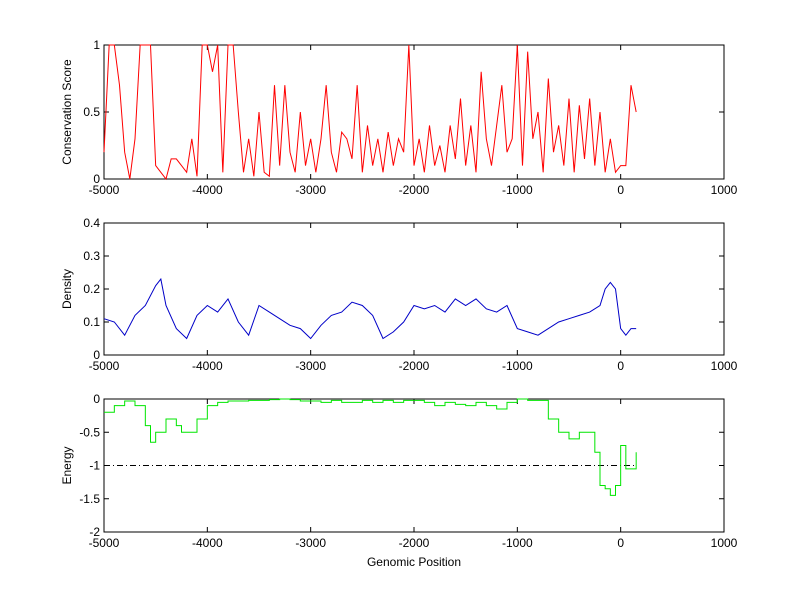  What do you see at coordinates (94, 532) in the screenshot?
I see `y-tick-label: -2` at bounding box center [94, 532].